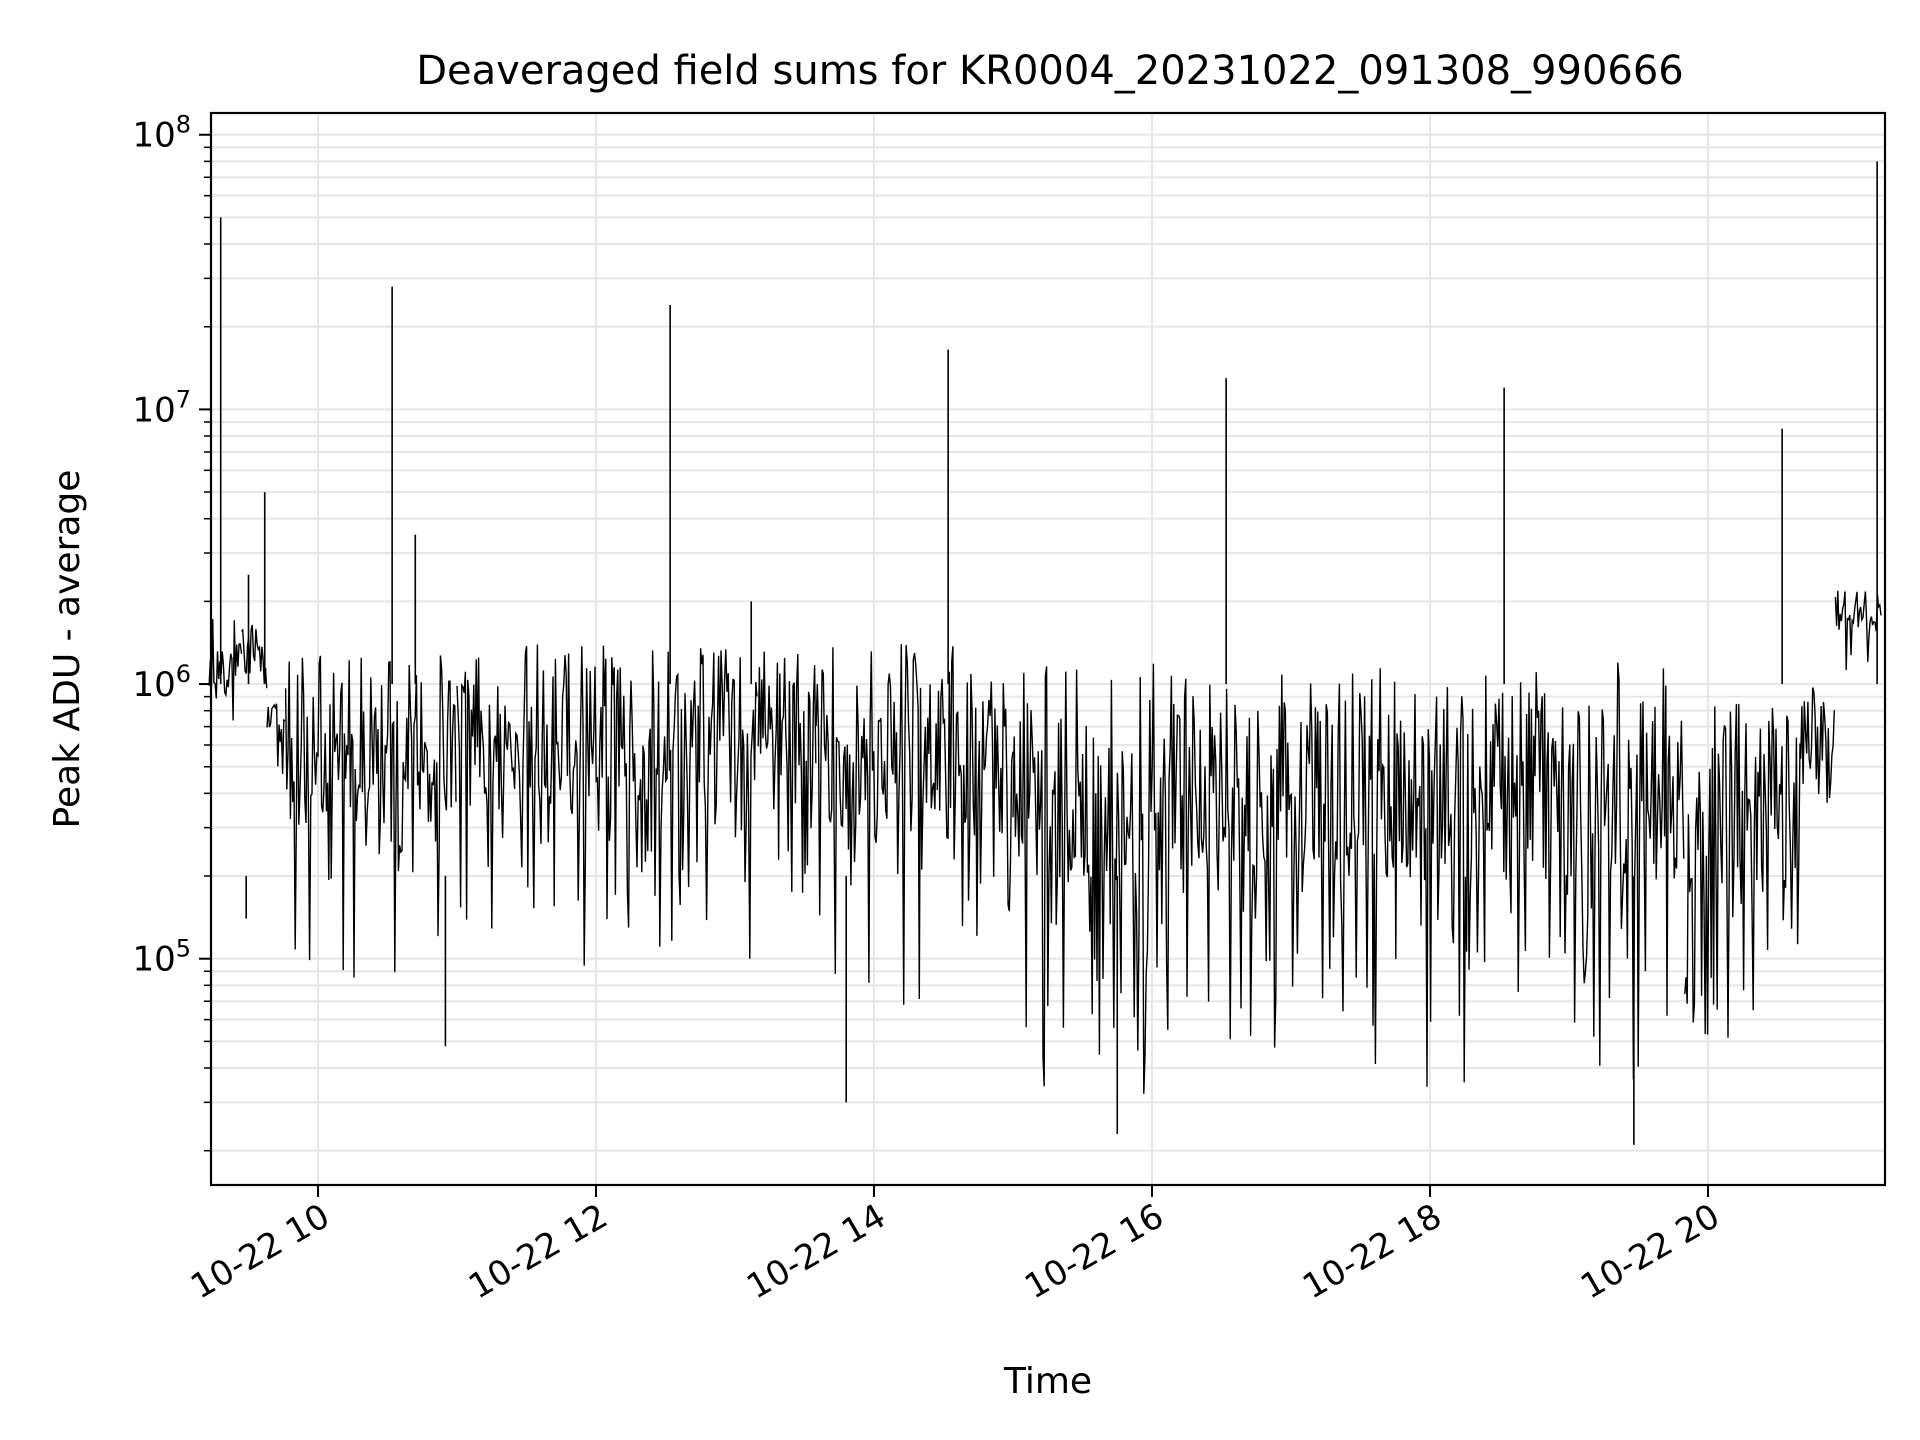  I want to click on y-tick-label: 10⁵, so click(161, 957).